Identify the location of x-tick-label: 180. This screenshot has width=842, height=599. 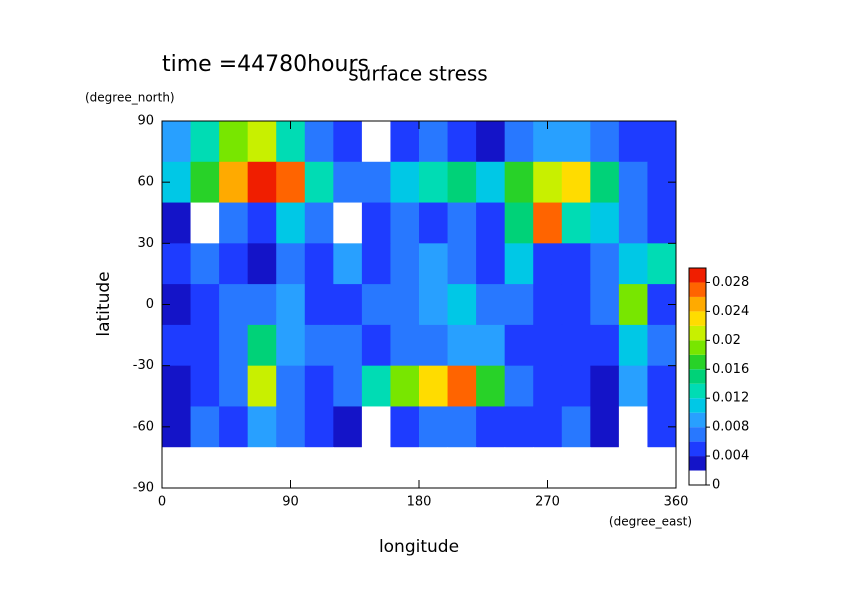
(419, 502).